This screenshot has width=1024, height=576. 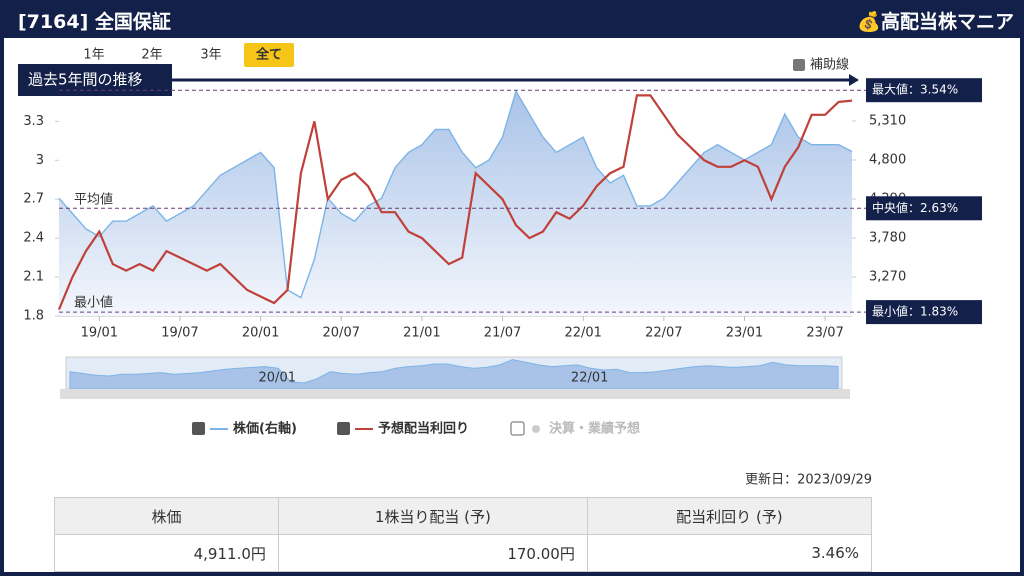 What do you see at coordinates (432, 553) in the screenshot?
I see `td: 170.00円` at bounding box center [432, 553].